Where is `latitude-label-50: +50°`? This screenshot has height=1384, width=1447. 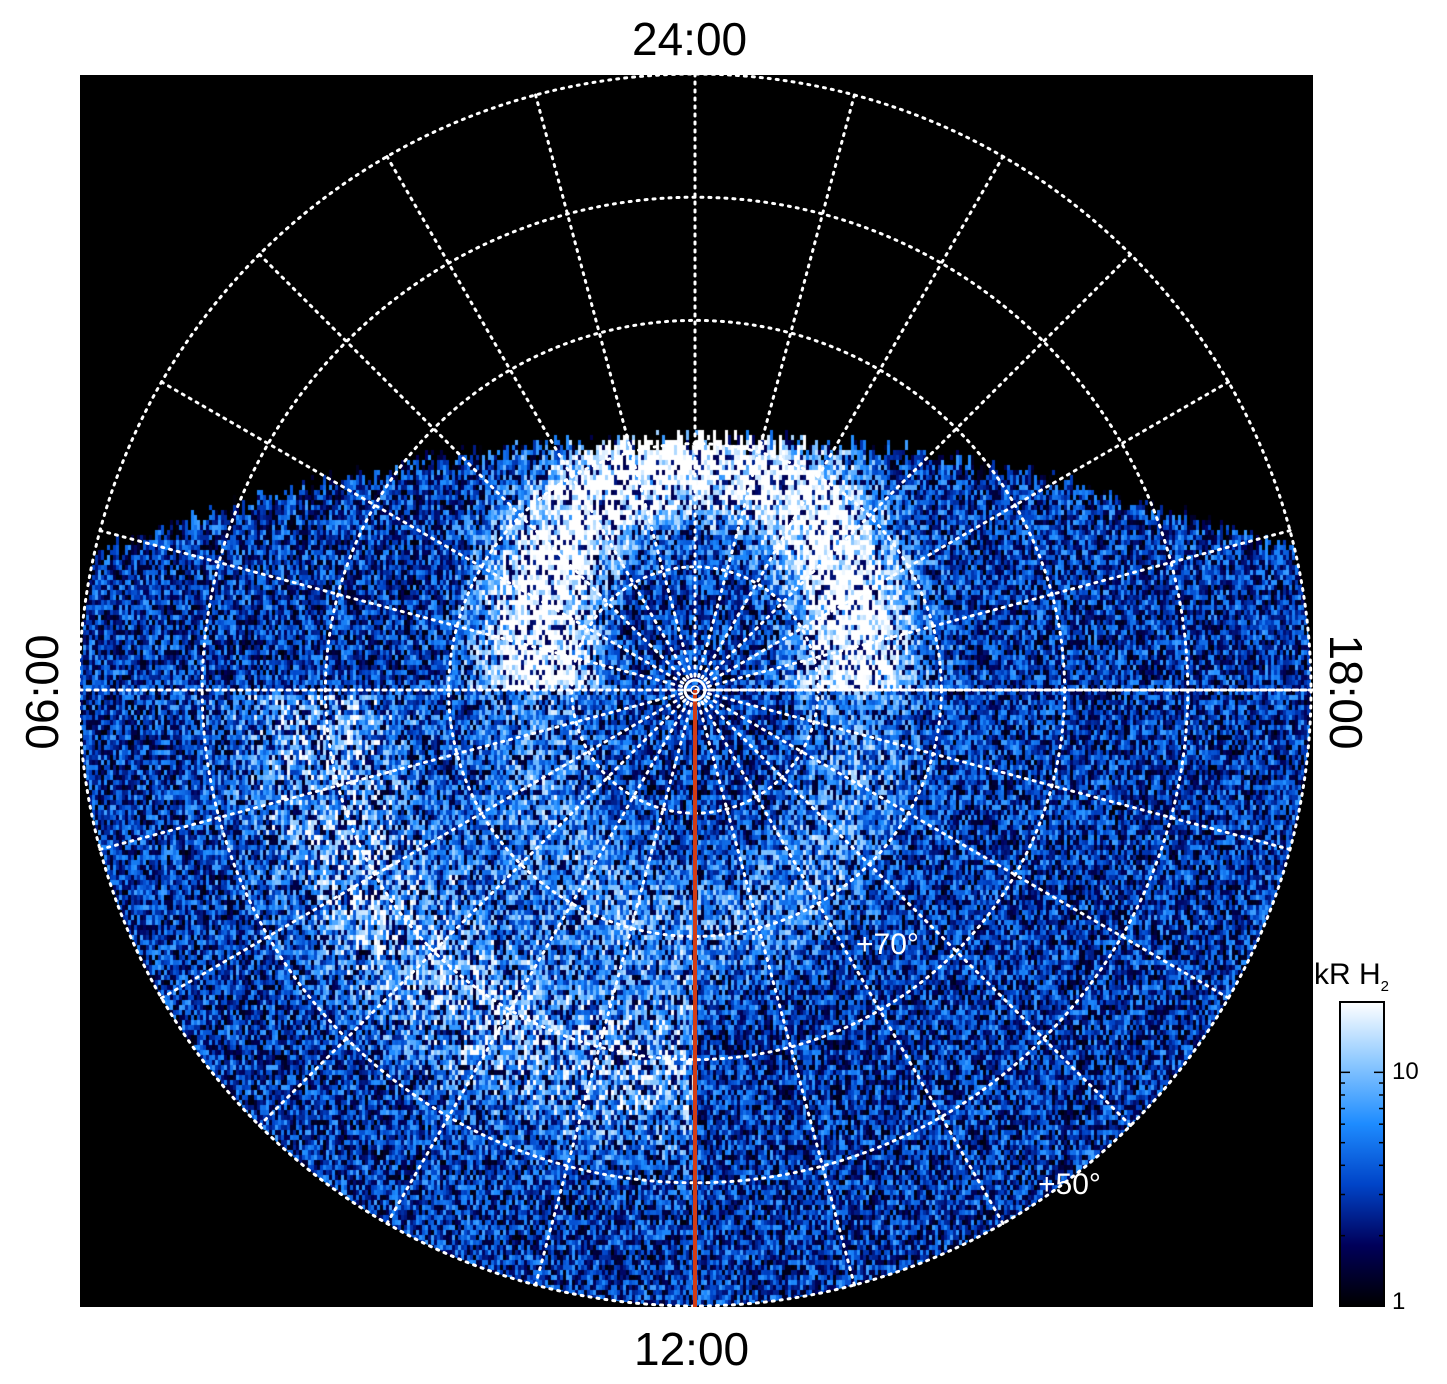
latitude-label-50: +50° is located at coordinates (1069, 1184).